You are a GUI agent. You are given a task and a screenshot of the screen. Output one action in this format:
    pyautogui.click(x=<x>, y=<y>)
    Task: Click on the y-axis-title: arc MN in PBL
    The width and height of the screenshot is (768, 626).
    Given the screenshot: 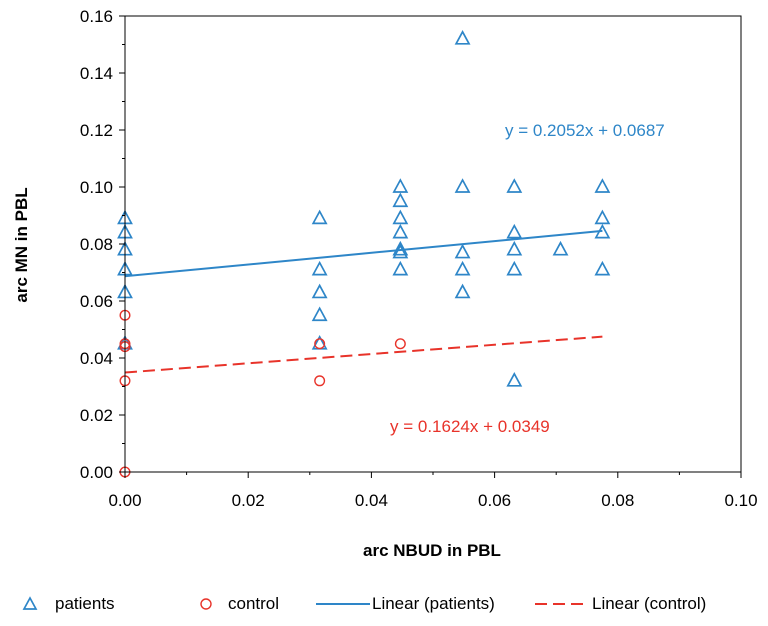 What is the action you would take?
    pyautogui.click(x=21, y=244)
    